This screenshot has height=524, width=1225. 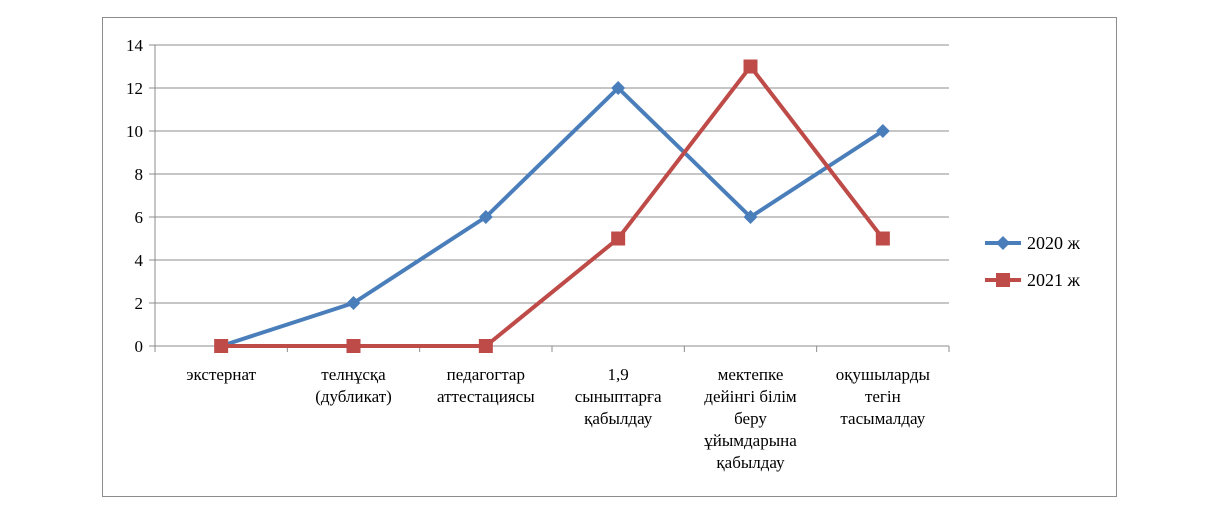 I want to click on x-tick-label-5: оқушыларды тегін тасымалдау, so click(x=883, y=396).